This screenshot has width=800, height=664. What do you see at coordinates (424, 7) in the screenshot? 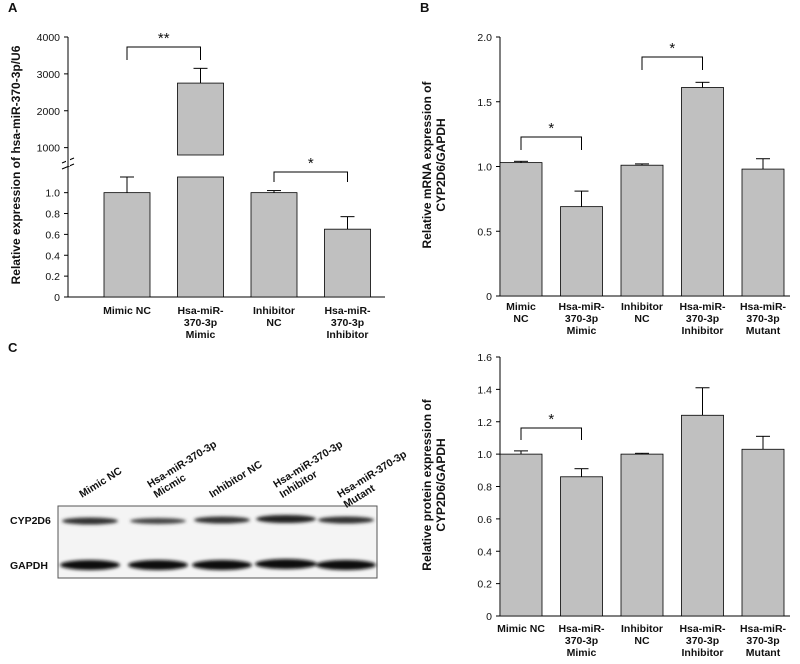
I see `panel-label: B` at bounding box center [424, 7].